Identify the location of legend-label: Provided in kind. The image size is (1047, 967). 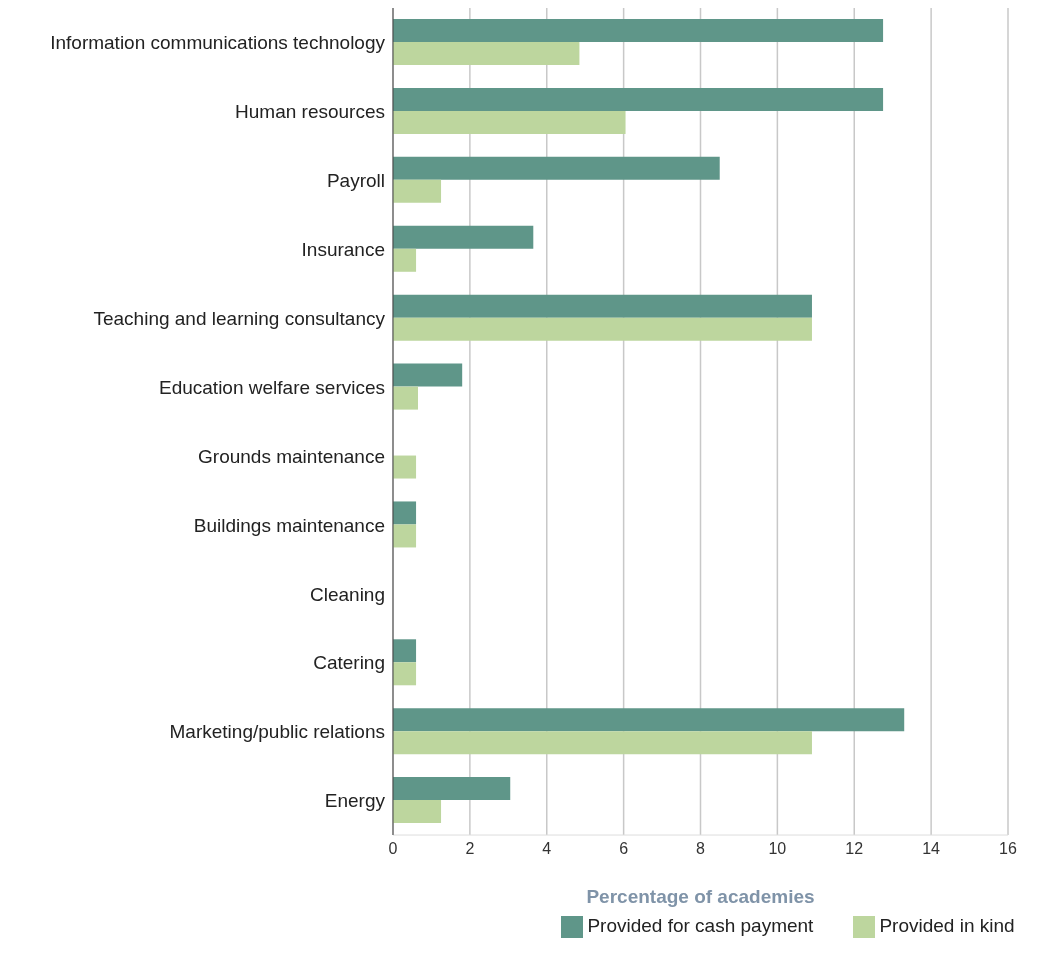
(947, 926).